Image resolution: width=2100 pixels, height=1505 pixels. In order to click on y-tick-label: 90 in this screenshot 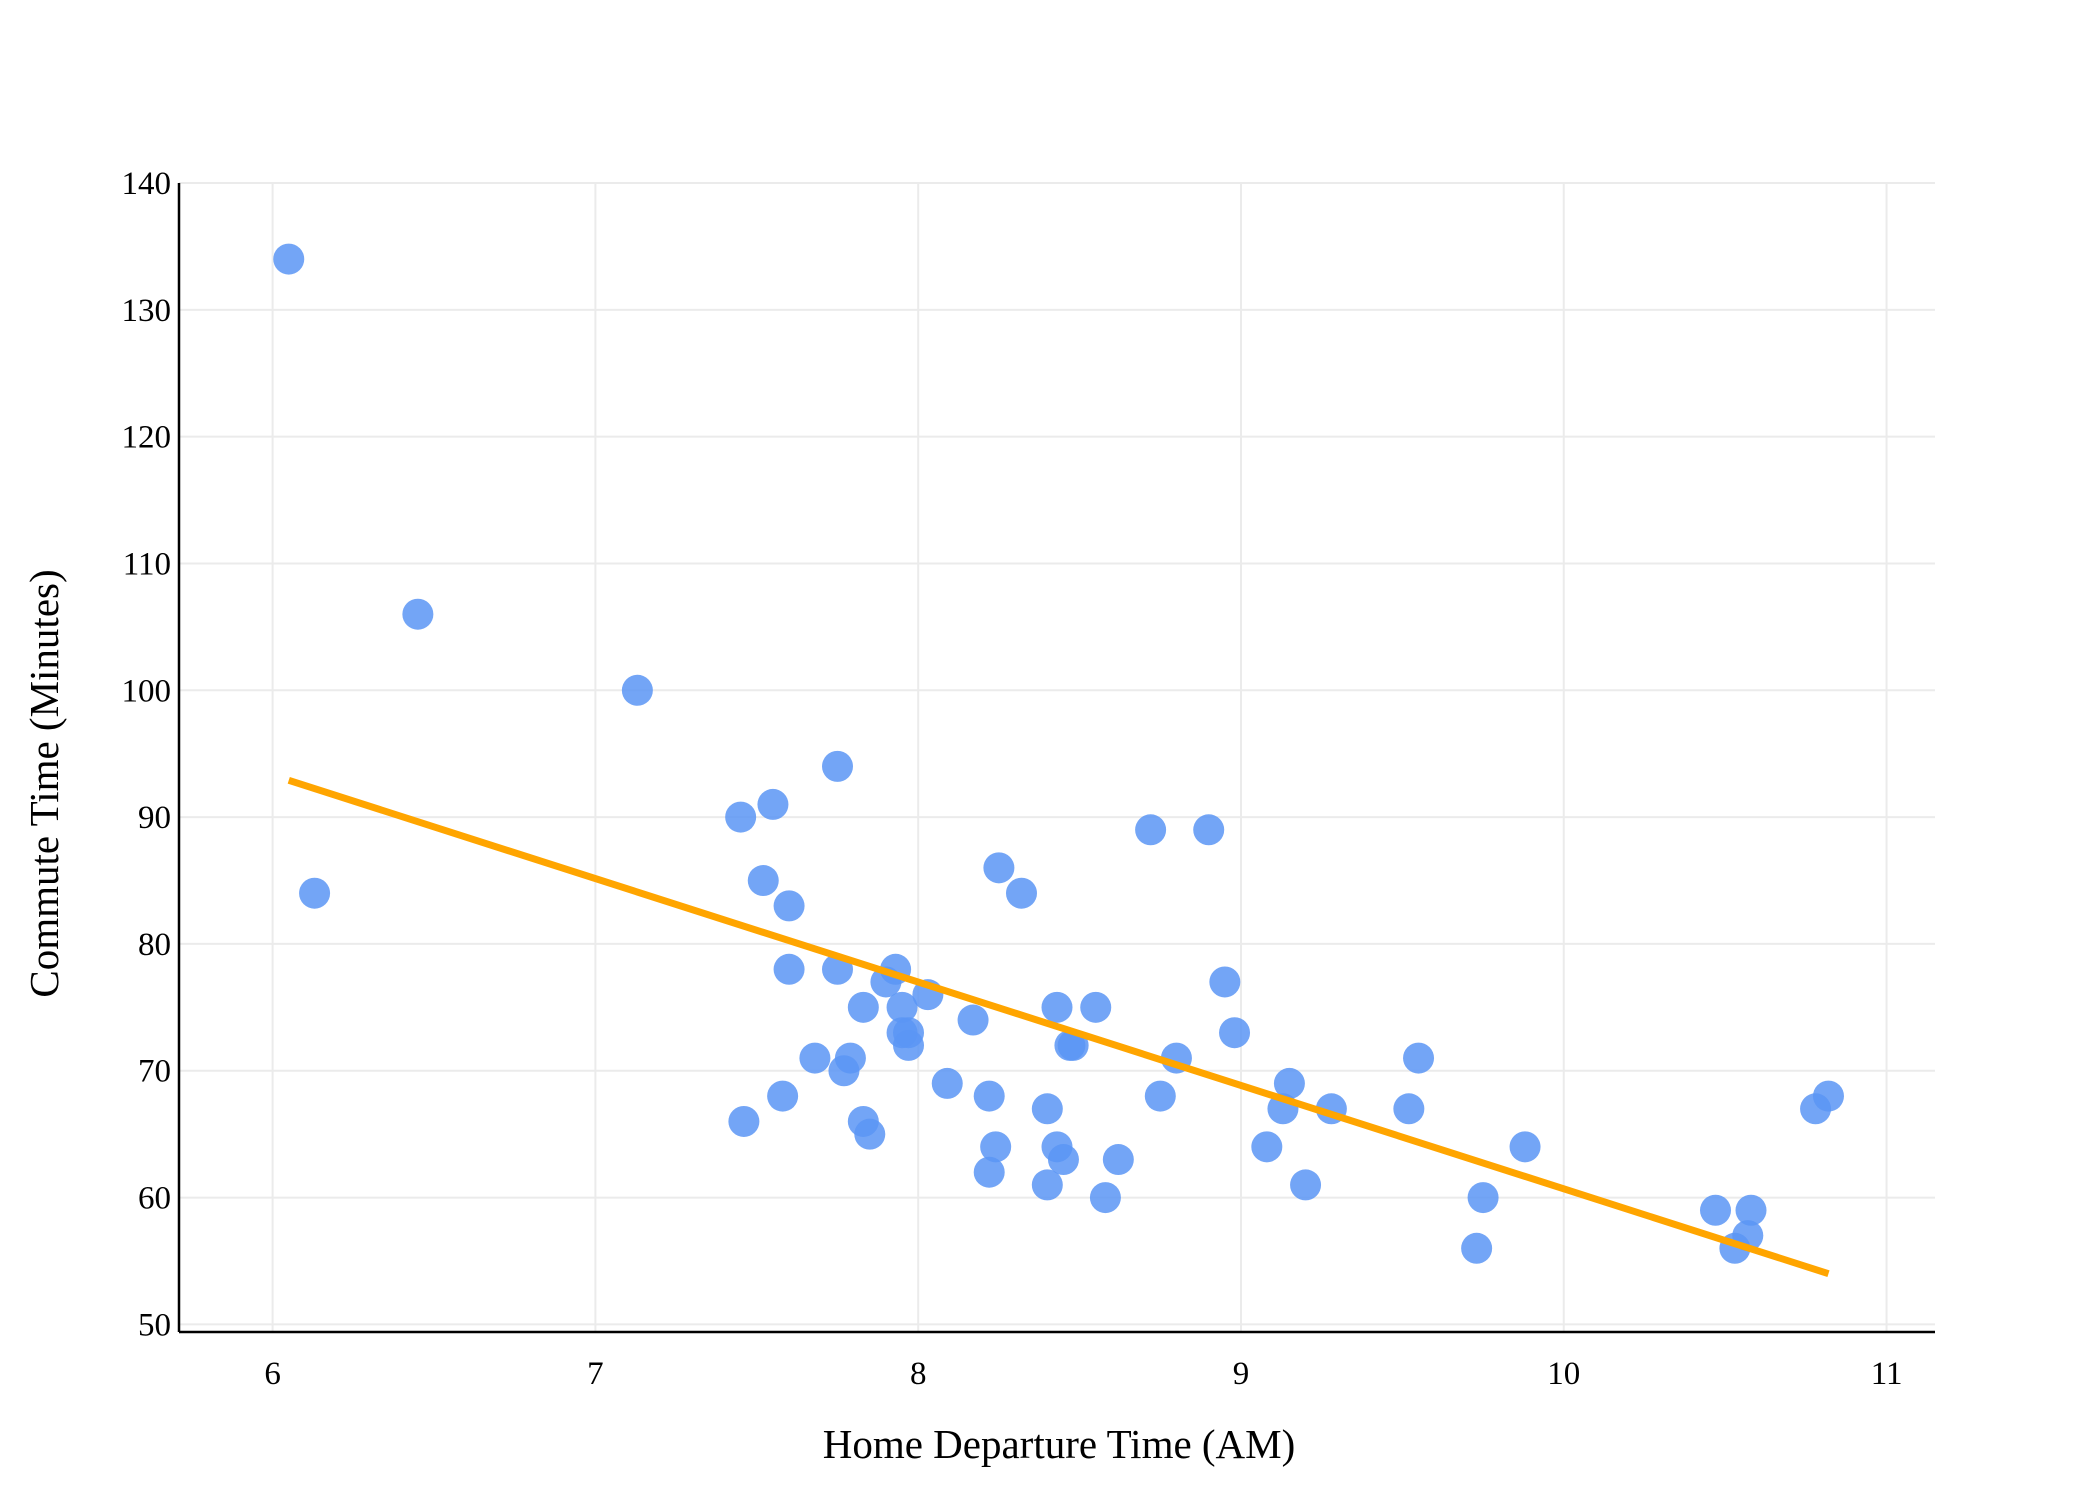, I will do `click(154, 818)`.